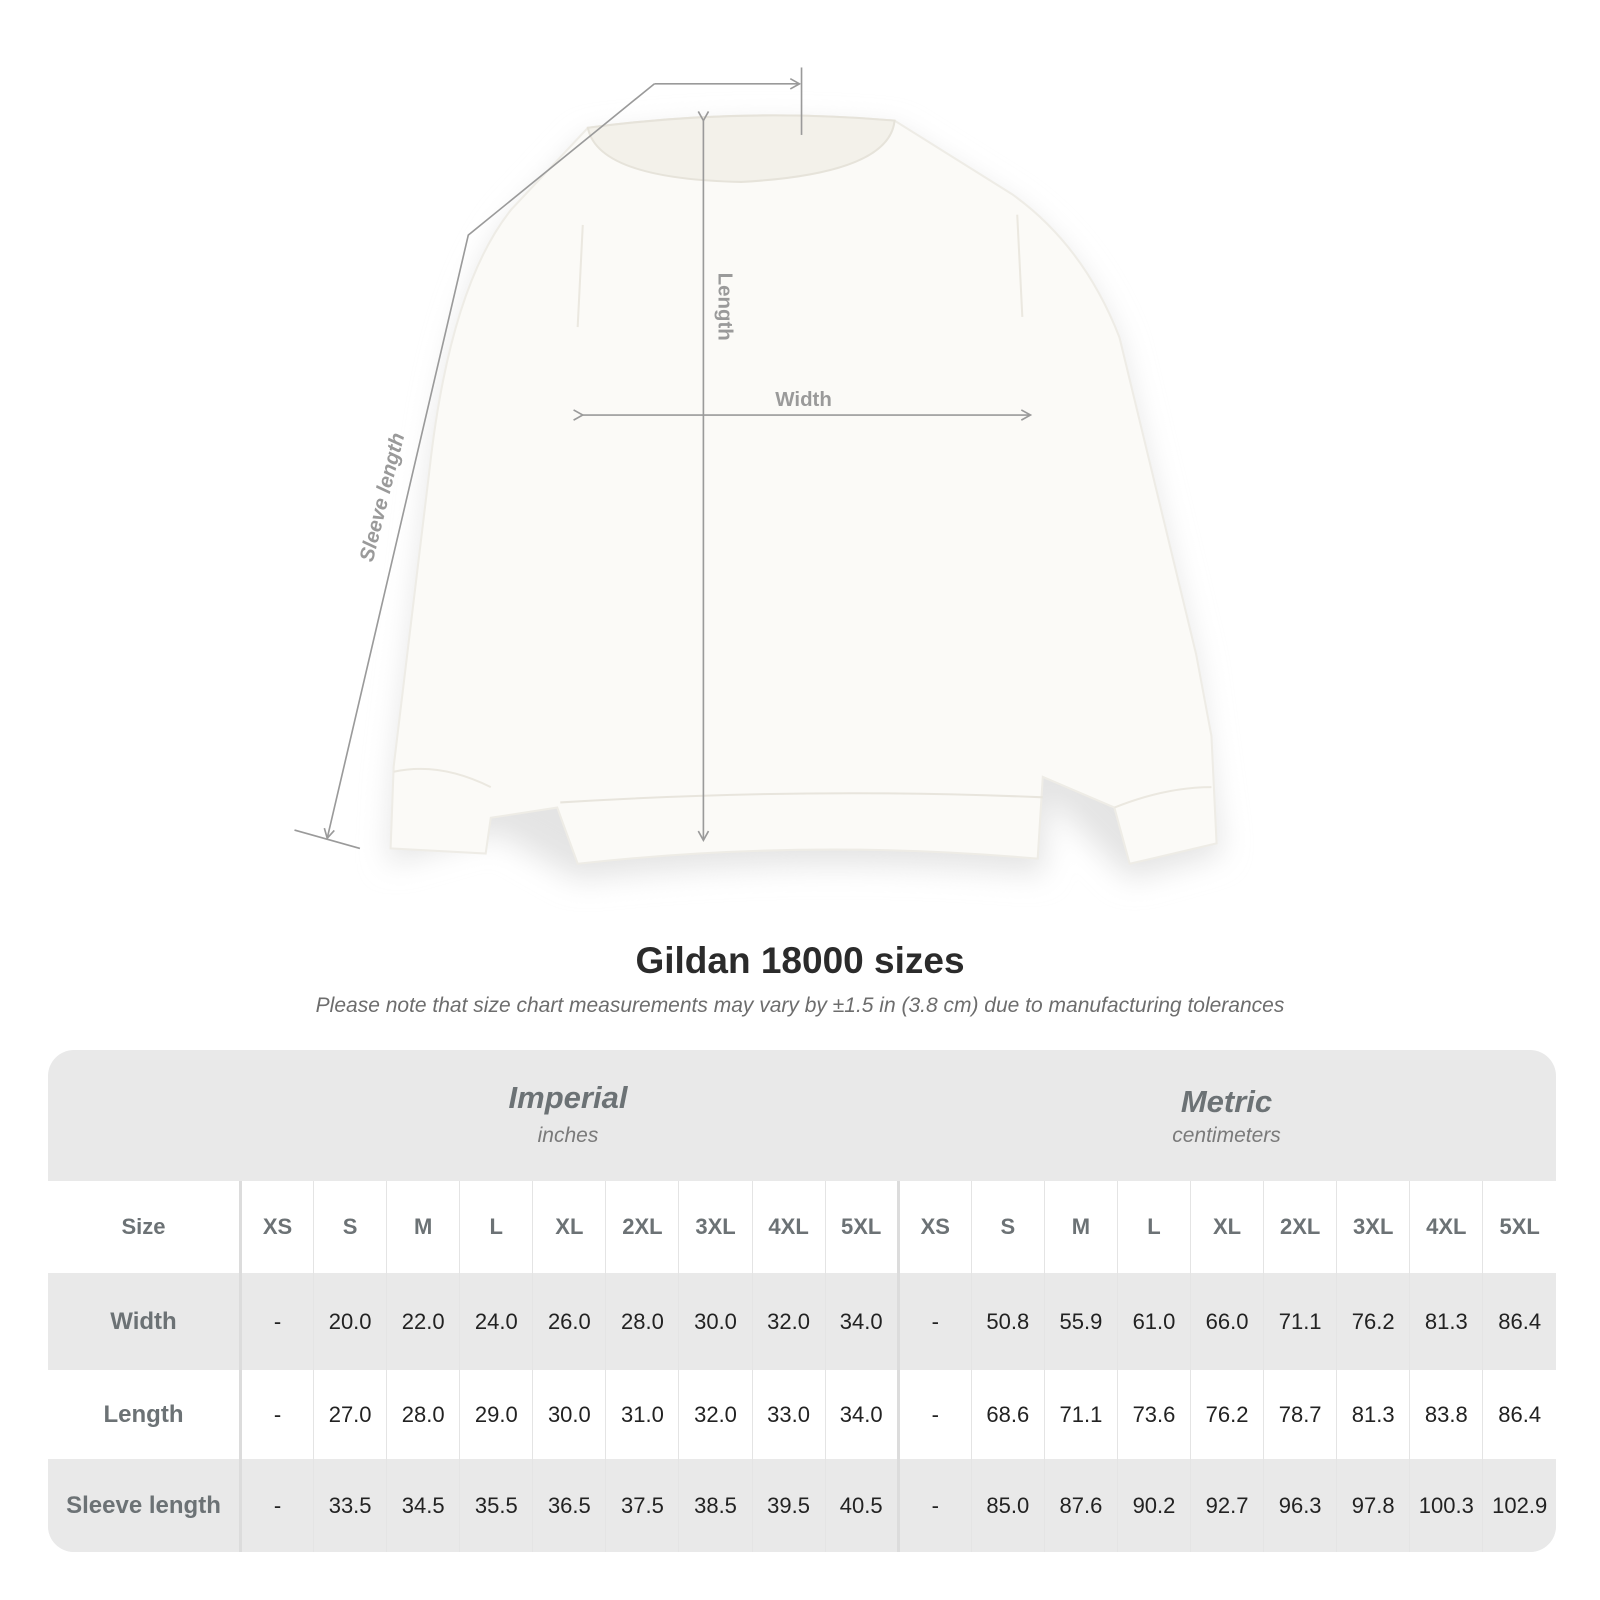  I want to click on imperial-cell: 33.5, so click(350, 1505).